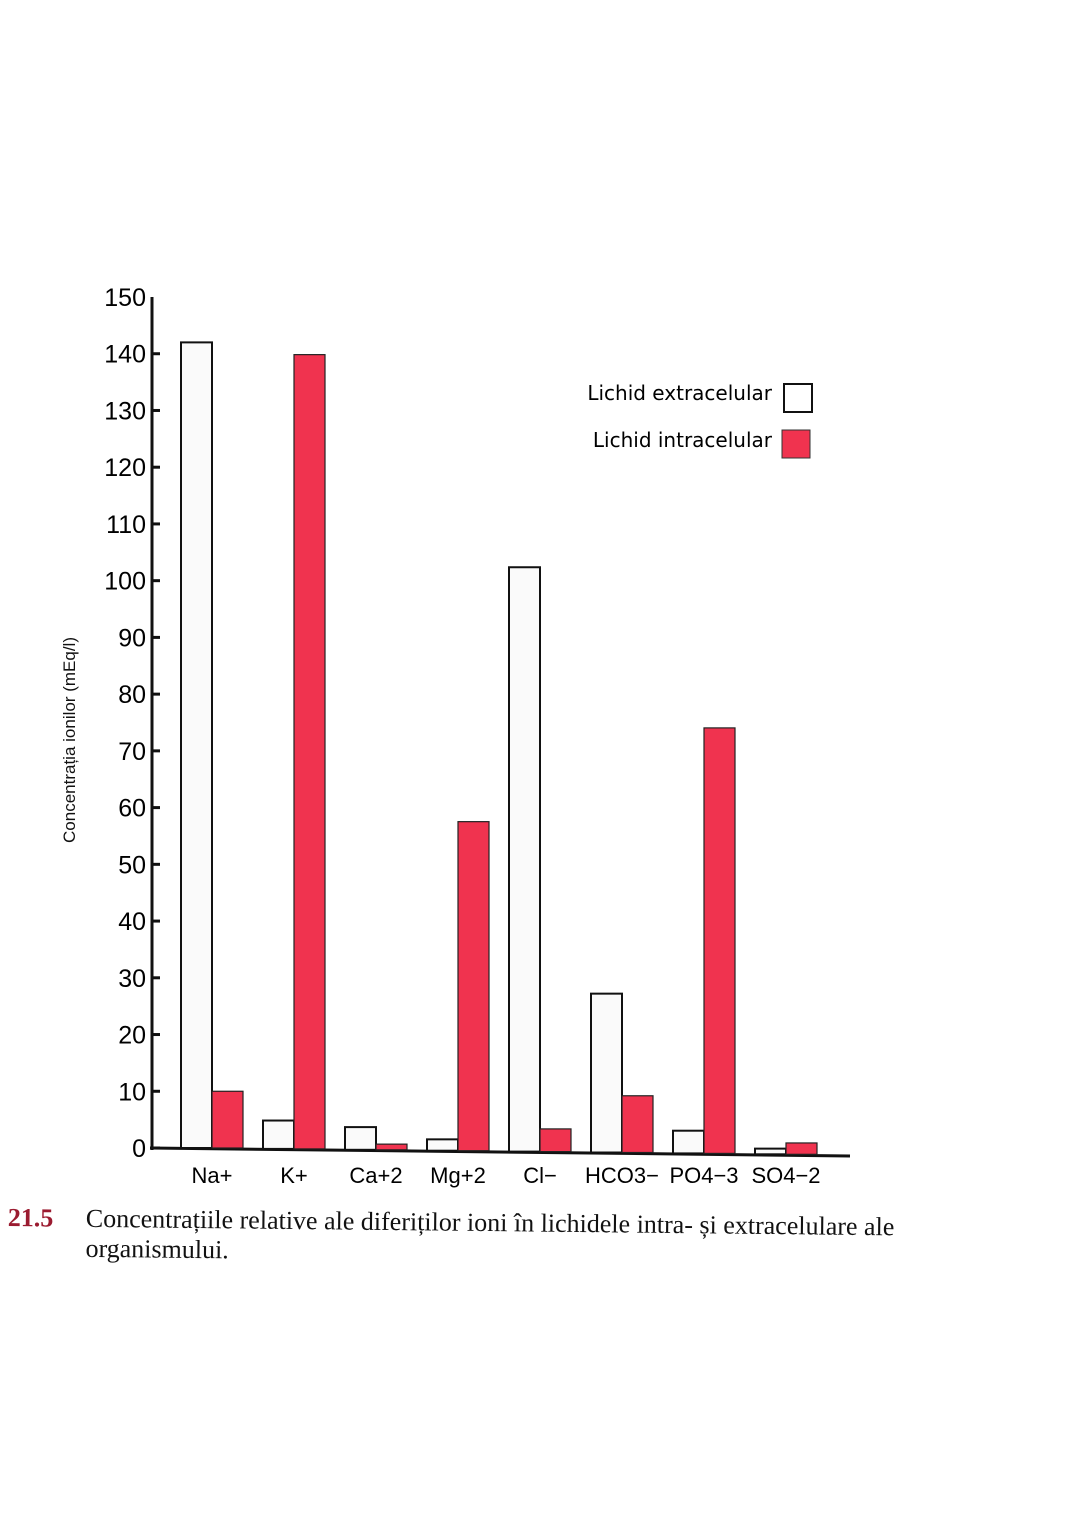 The image size is (1080, 1528). What do you see at coordinates (679, 393) in the screenshot?
I see `legend-label-extracellular: Lichid extracelular` at bounding box center [679, 393].